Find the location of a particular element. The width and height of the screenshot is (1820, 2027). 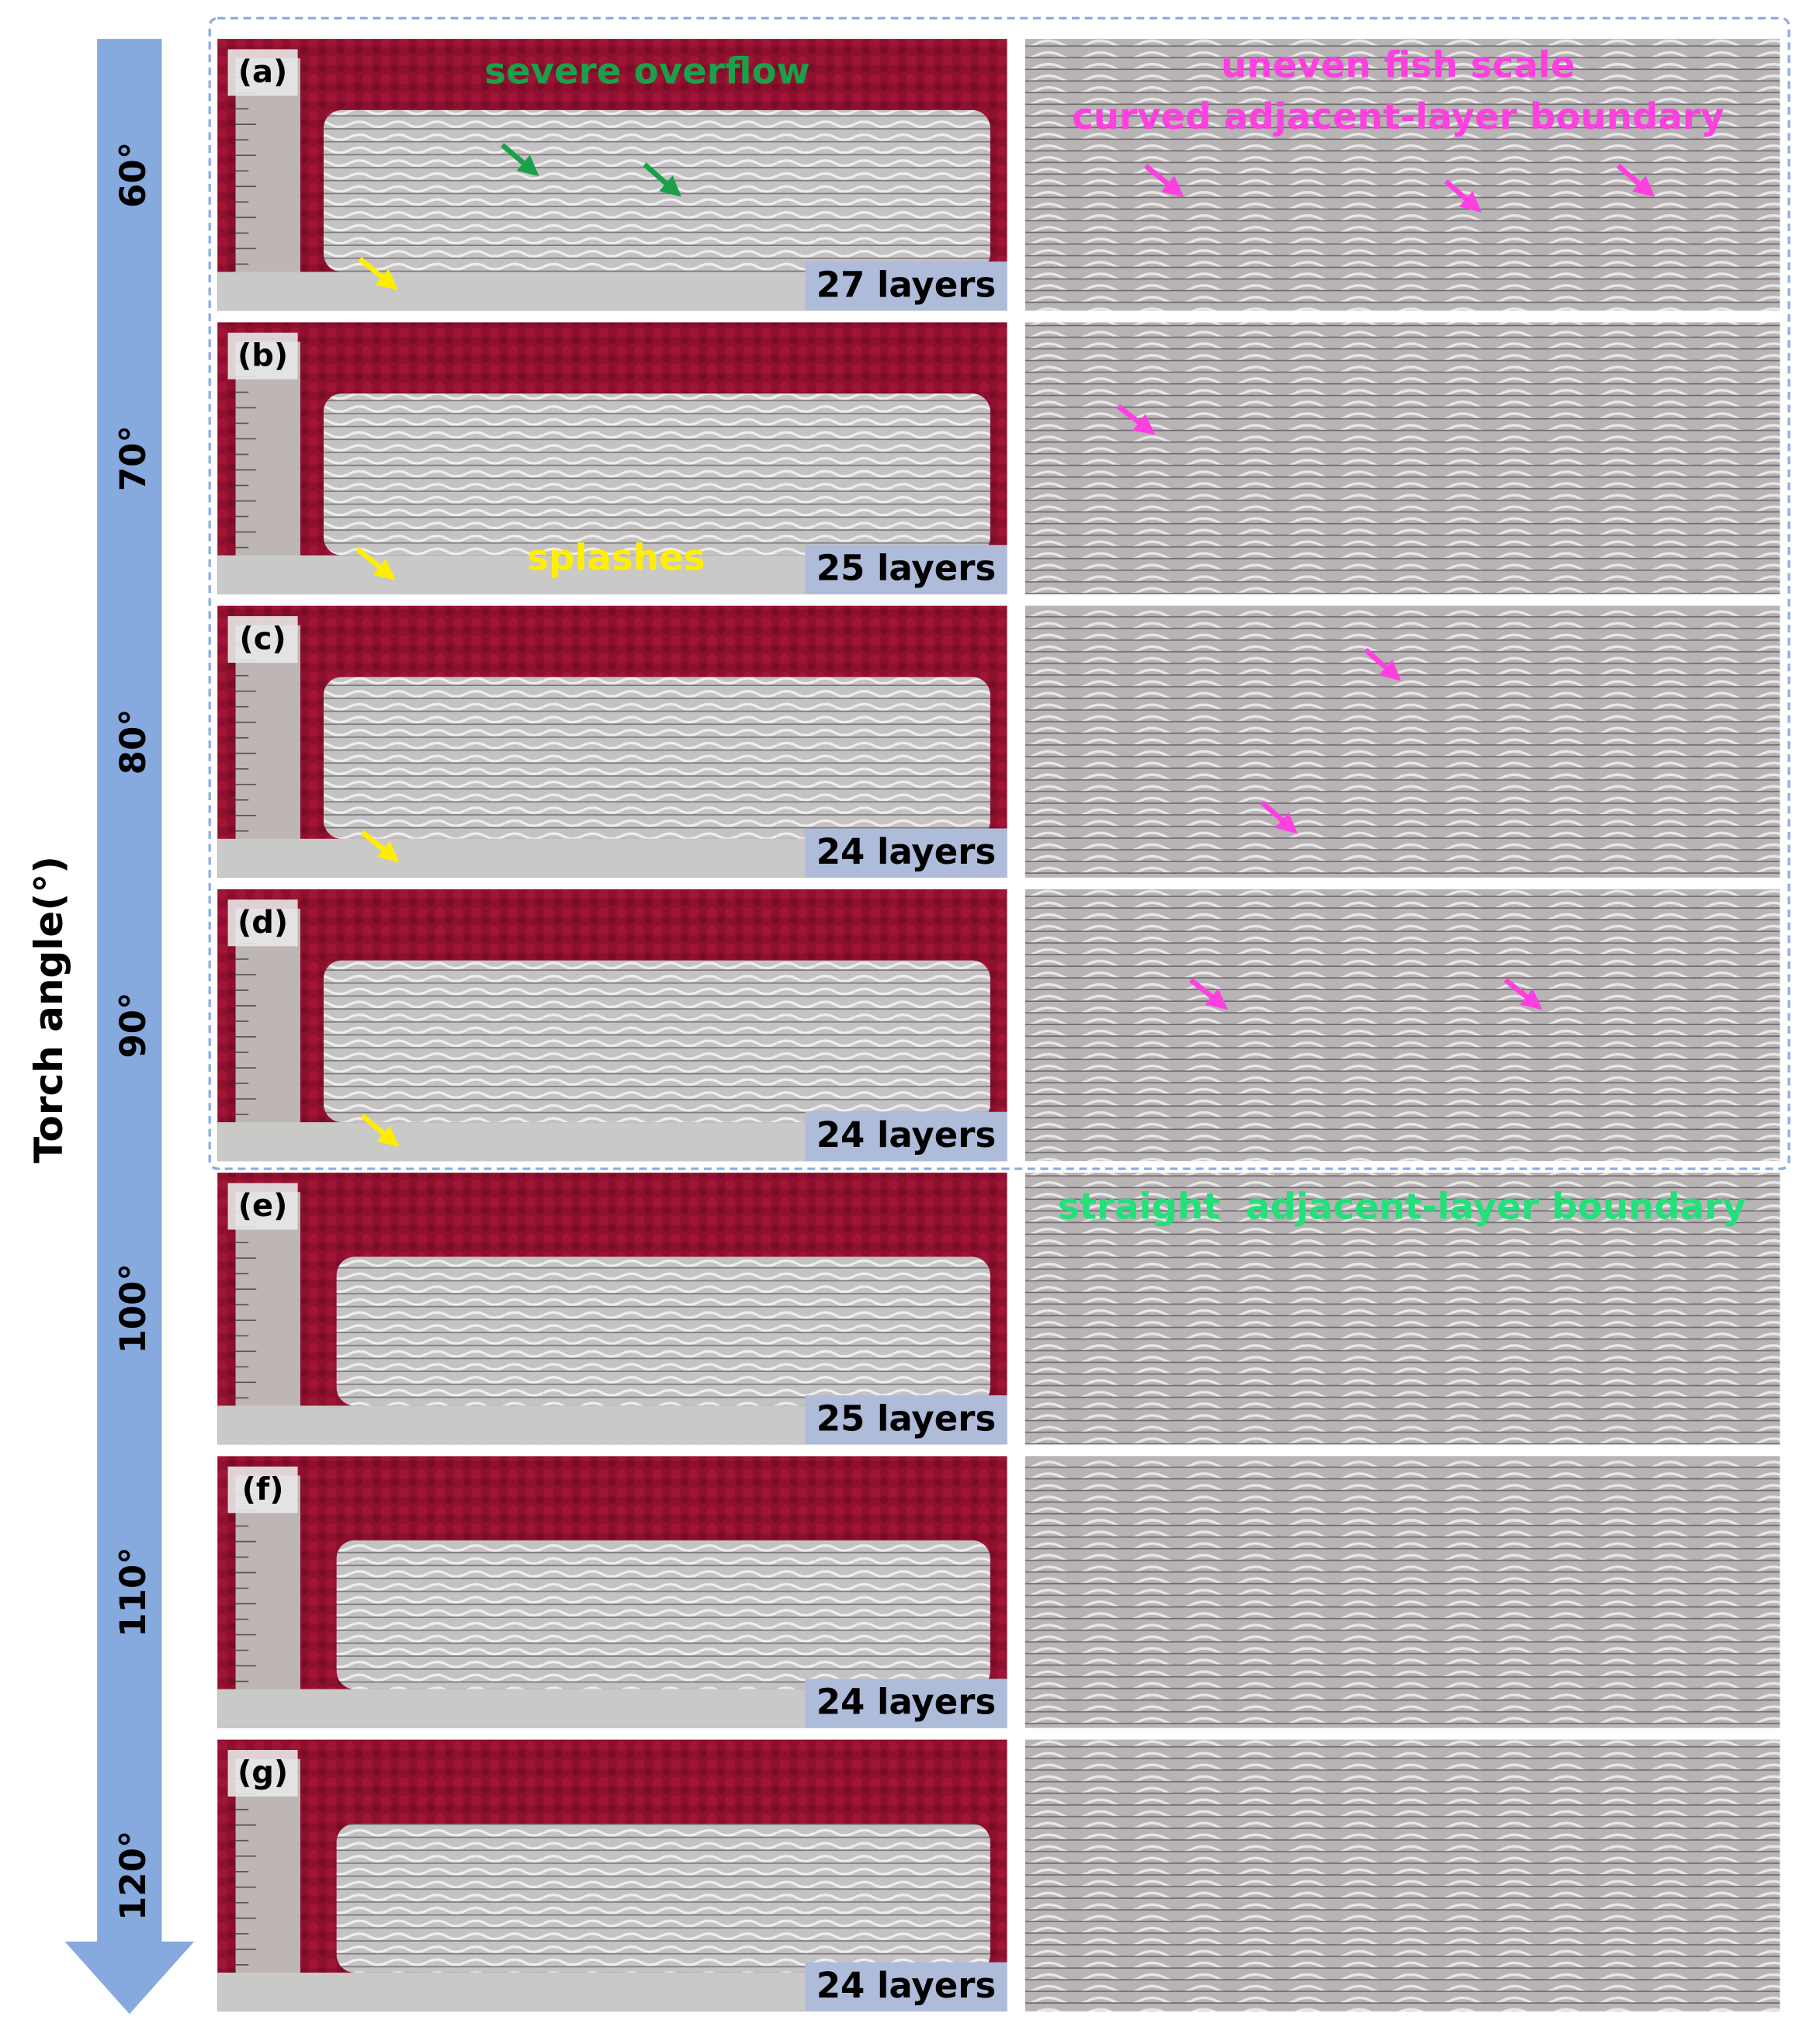

annotation: severe overflow is located at coordinates (647, 72).